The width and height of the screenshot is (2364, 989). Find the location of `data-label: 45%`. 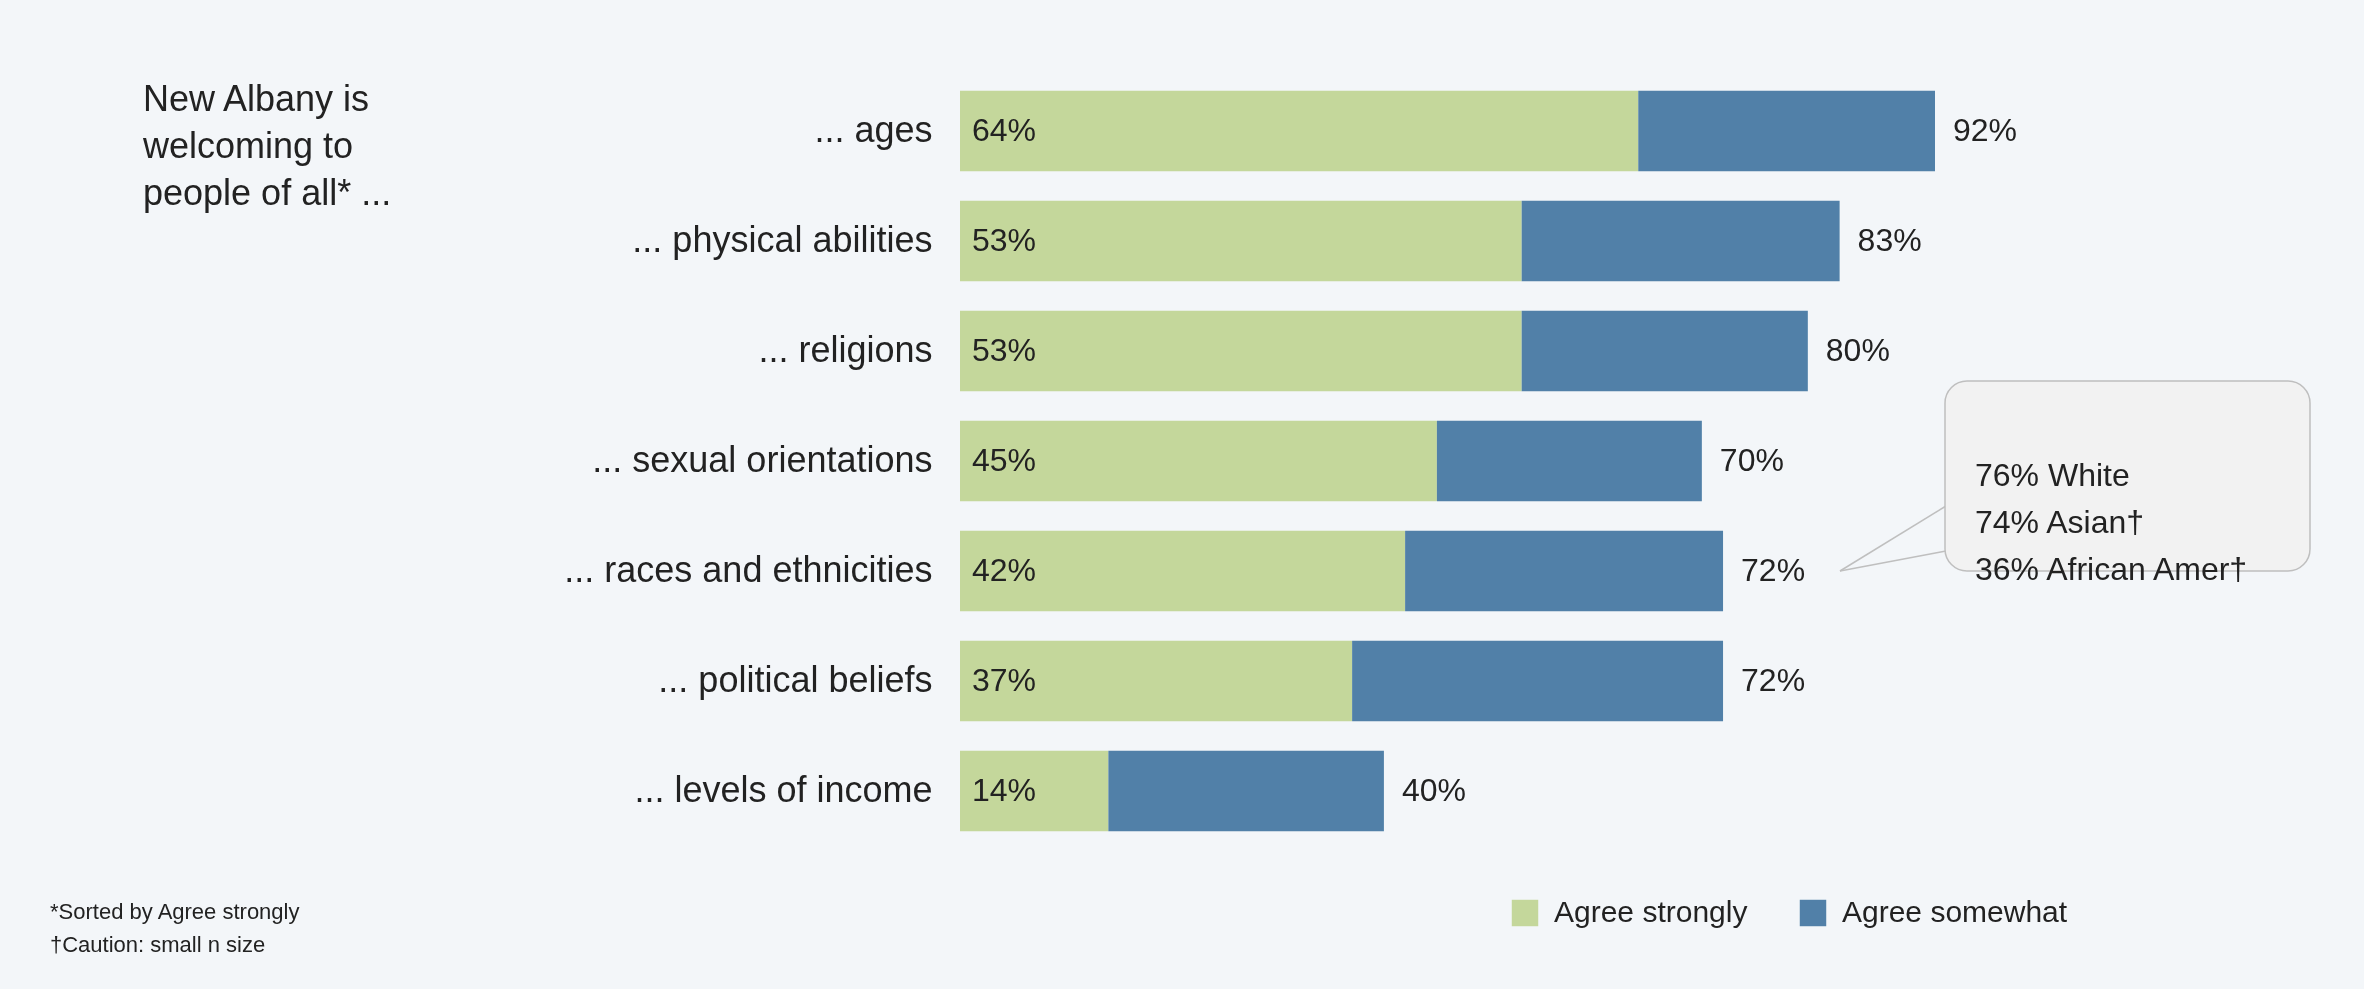

data-label: 45% is located at coordinates (1004, 460).